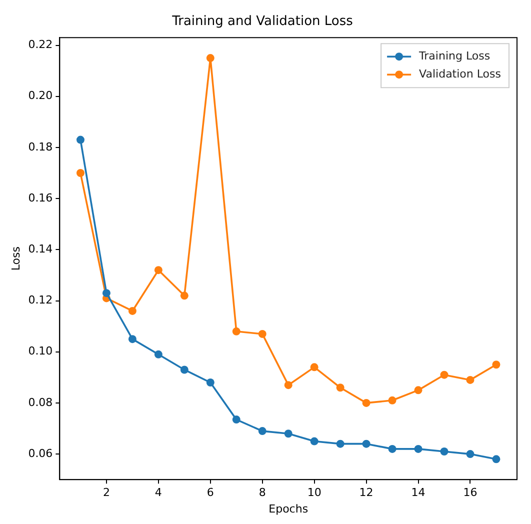  Describe the element at coordinates (40, 95) in the screenshot. I see `y-tick-label: 0.20` at that location.